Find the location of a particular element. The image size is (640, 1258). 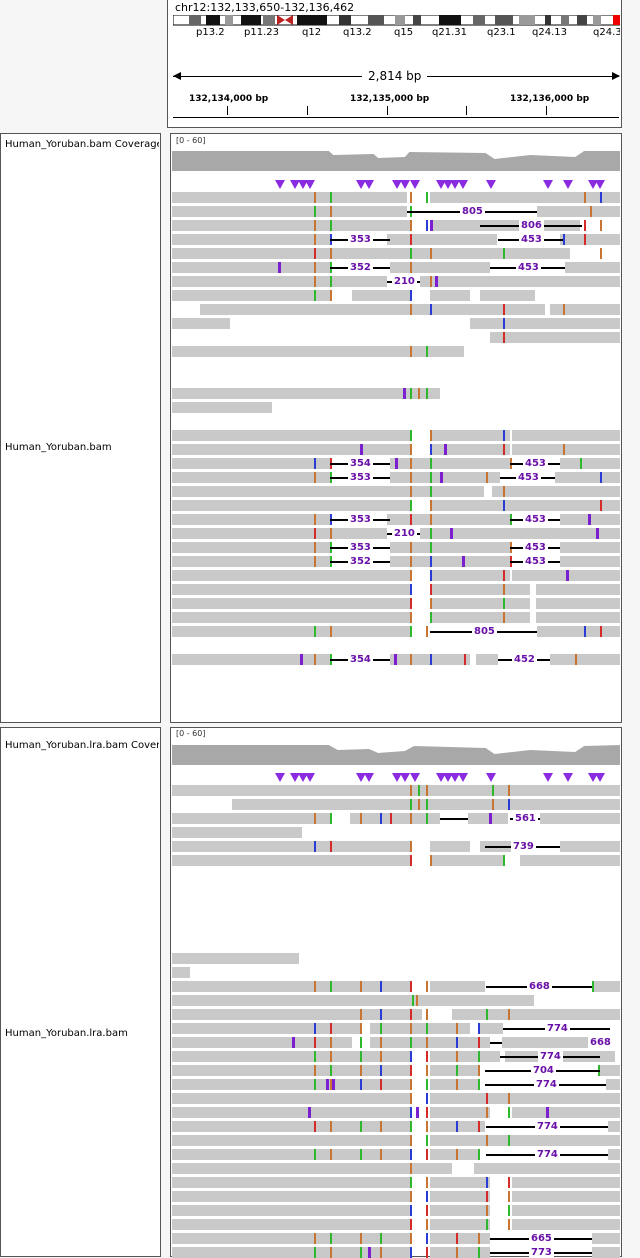

band-label: q24.13 is located at coordinates (549, 32).